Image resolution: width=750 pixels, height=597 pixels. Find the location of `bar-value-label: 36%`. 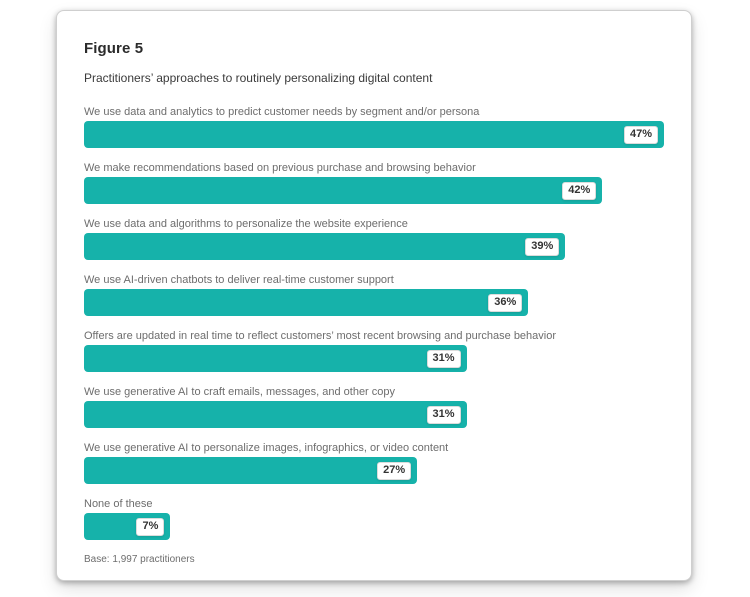

bar-value-label: 36% is located at coordinates (505, 302).